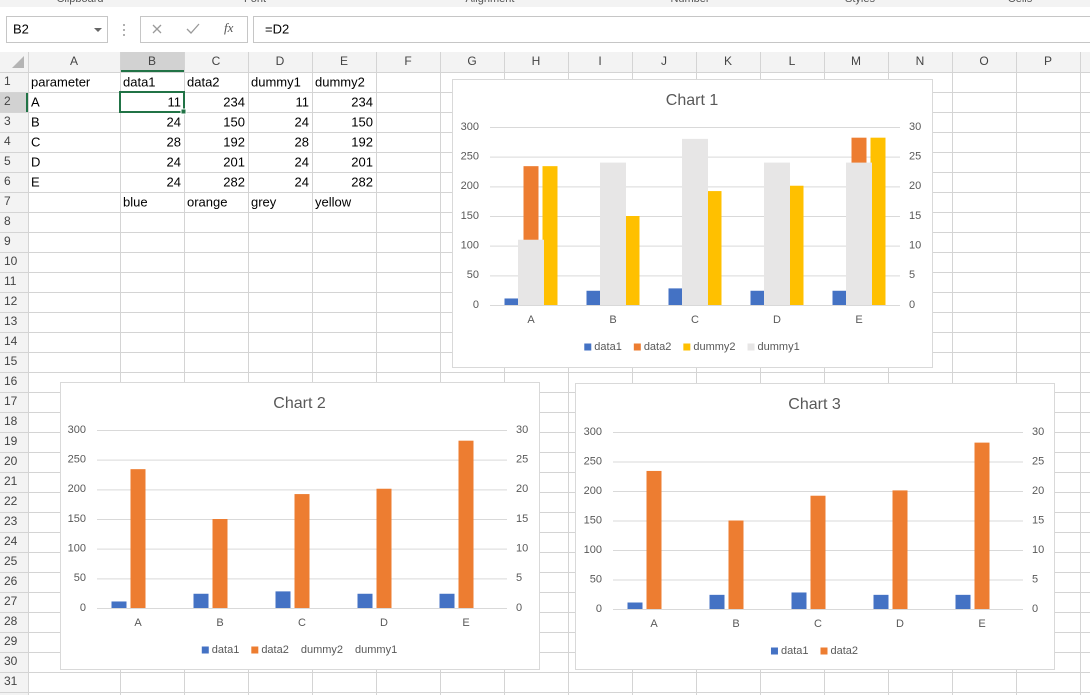  Describe the element at coordinates (276, 81) in the screenshot. I see `cell: dummy1` at that location.